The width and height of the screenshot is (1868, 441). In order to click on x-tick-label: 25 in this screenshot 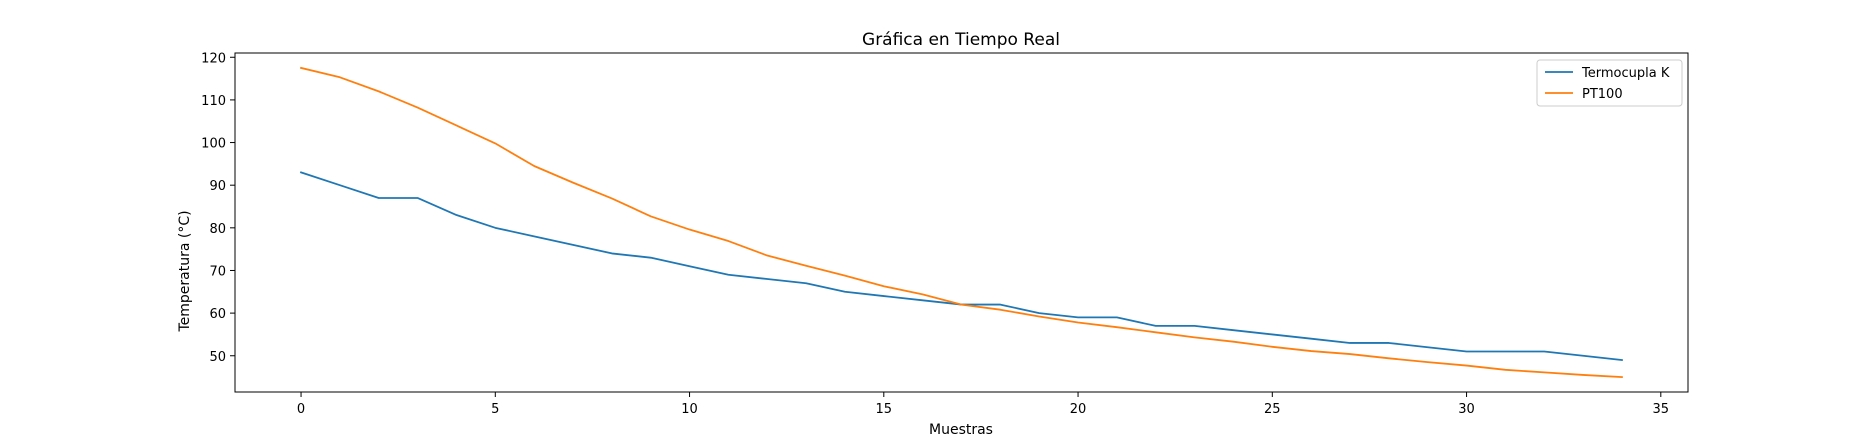, I will do `click(1272, 409)`.